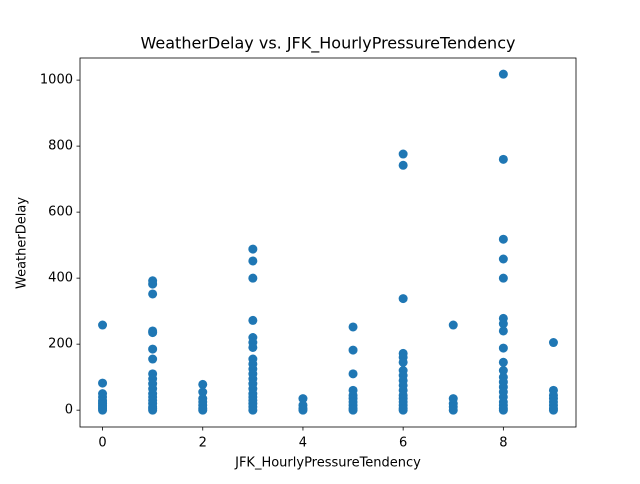 Image resolution: width=640 pixels, height=484 pixels. What do you see at coordinates (403, 443) in the screenshot?
I see `x-tick-label: 6` at bounding box center [403, 443].